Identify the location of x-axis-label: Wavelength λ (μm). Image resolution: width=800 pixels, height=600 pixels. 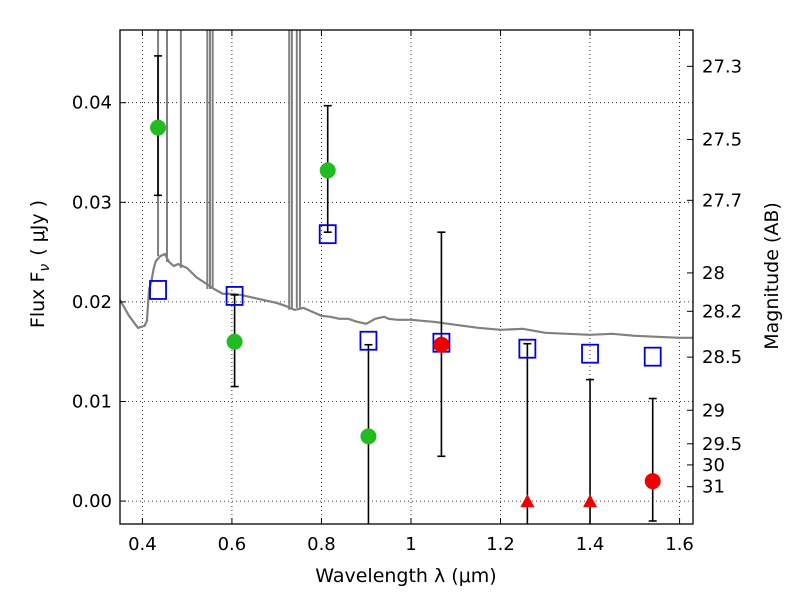
(405, 576).